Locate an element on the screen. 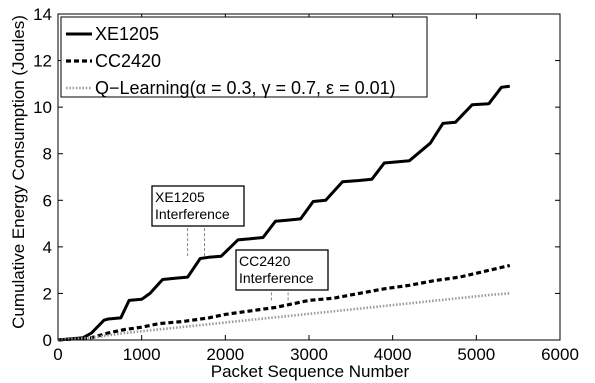 This screenshot has height=383, width=595. x-tick-label: 6000 is located at coordinates (560, 354).